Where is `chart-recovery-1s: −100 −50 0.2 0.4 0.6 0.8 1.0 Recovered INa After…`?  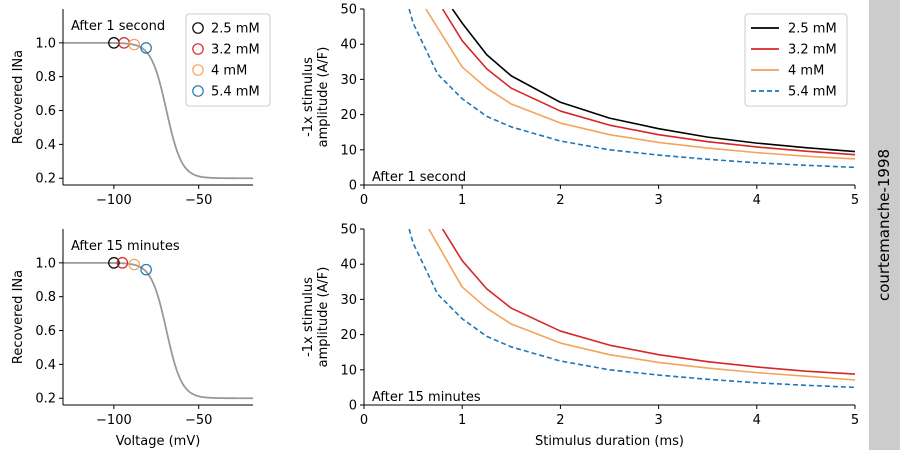 chart-recovery-1s: −100 −50 0.2 0.4 0.6 0.8 1.0 Recovered INa After… is located at coordinates (141, 108).